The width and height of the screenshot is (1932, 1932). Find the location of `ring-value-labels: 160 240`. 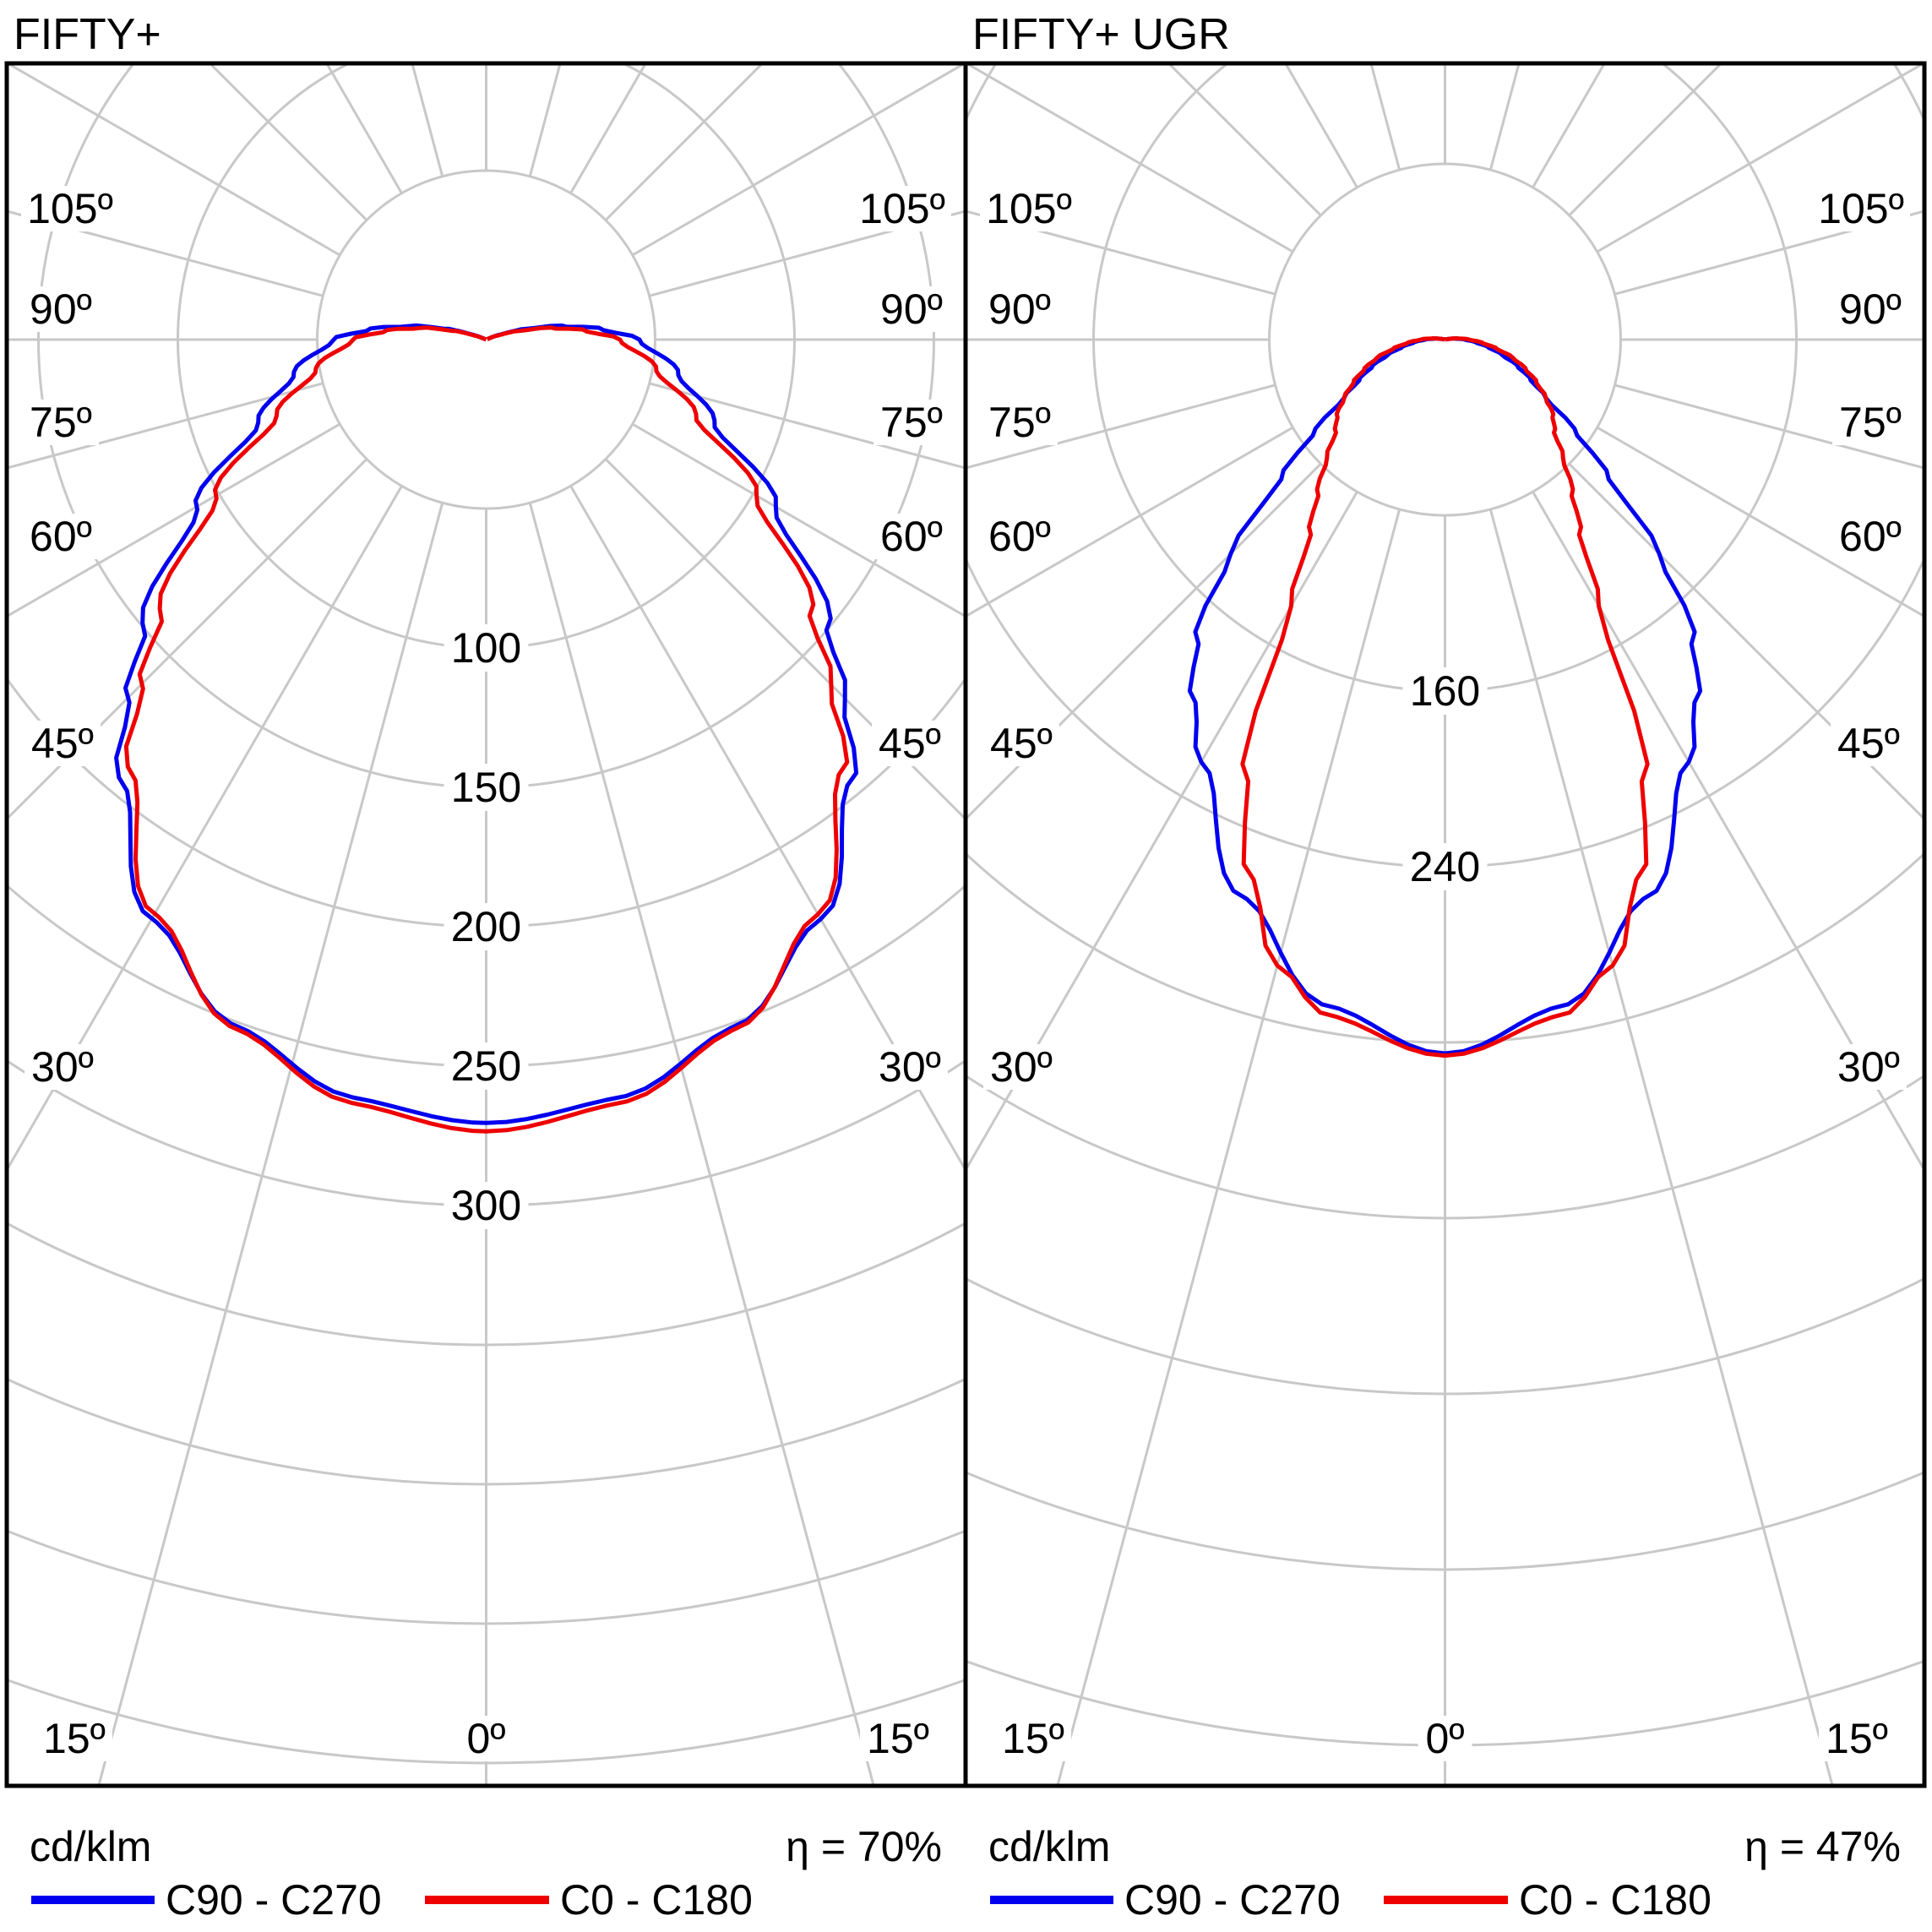

ring-value-labels: 160 240 is located at coordinates (1445, 778).